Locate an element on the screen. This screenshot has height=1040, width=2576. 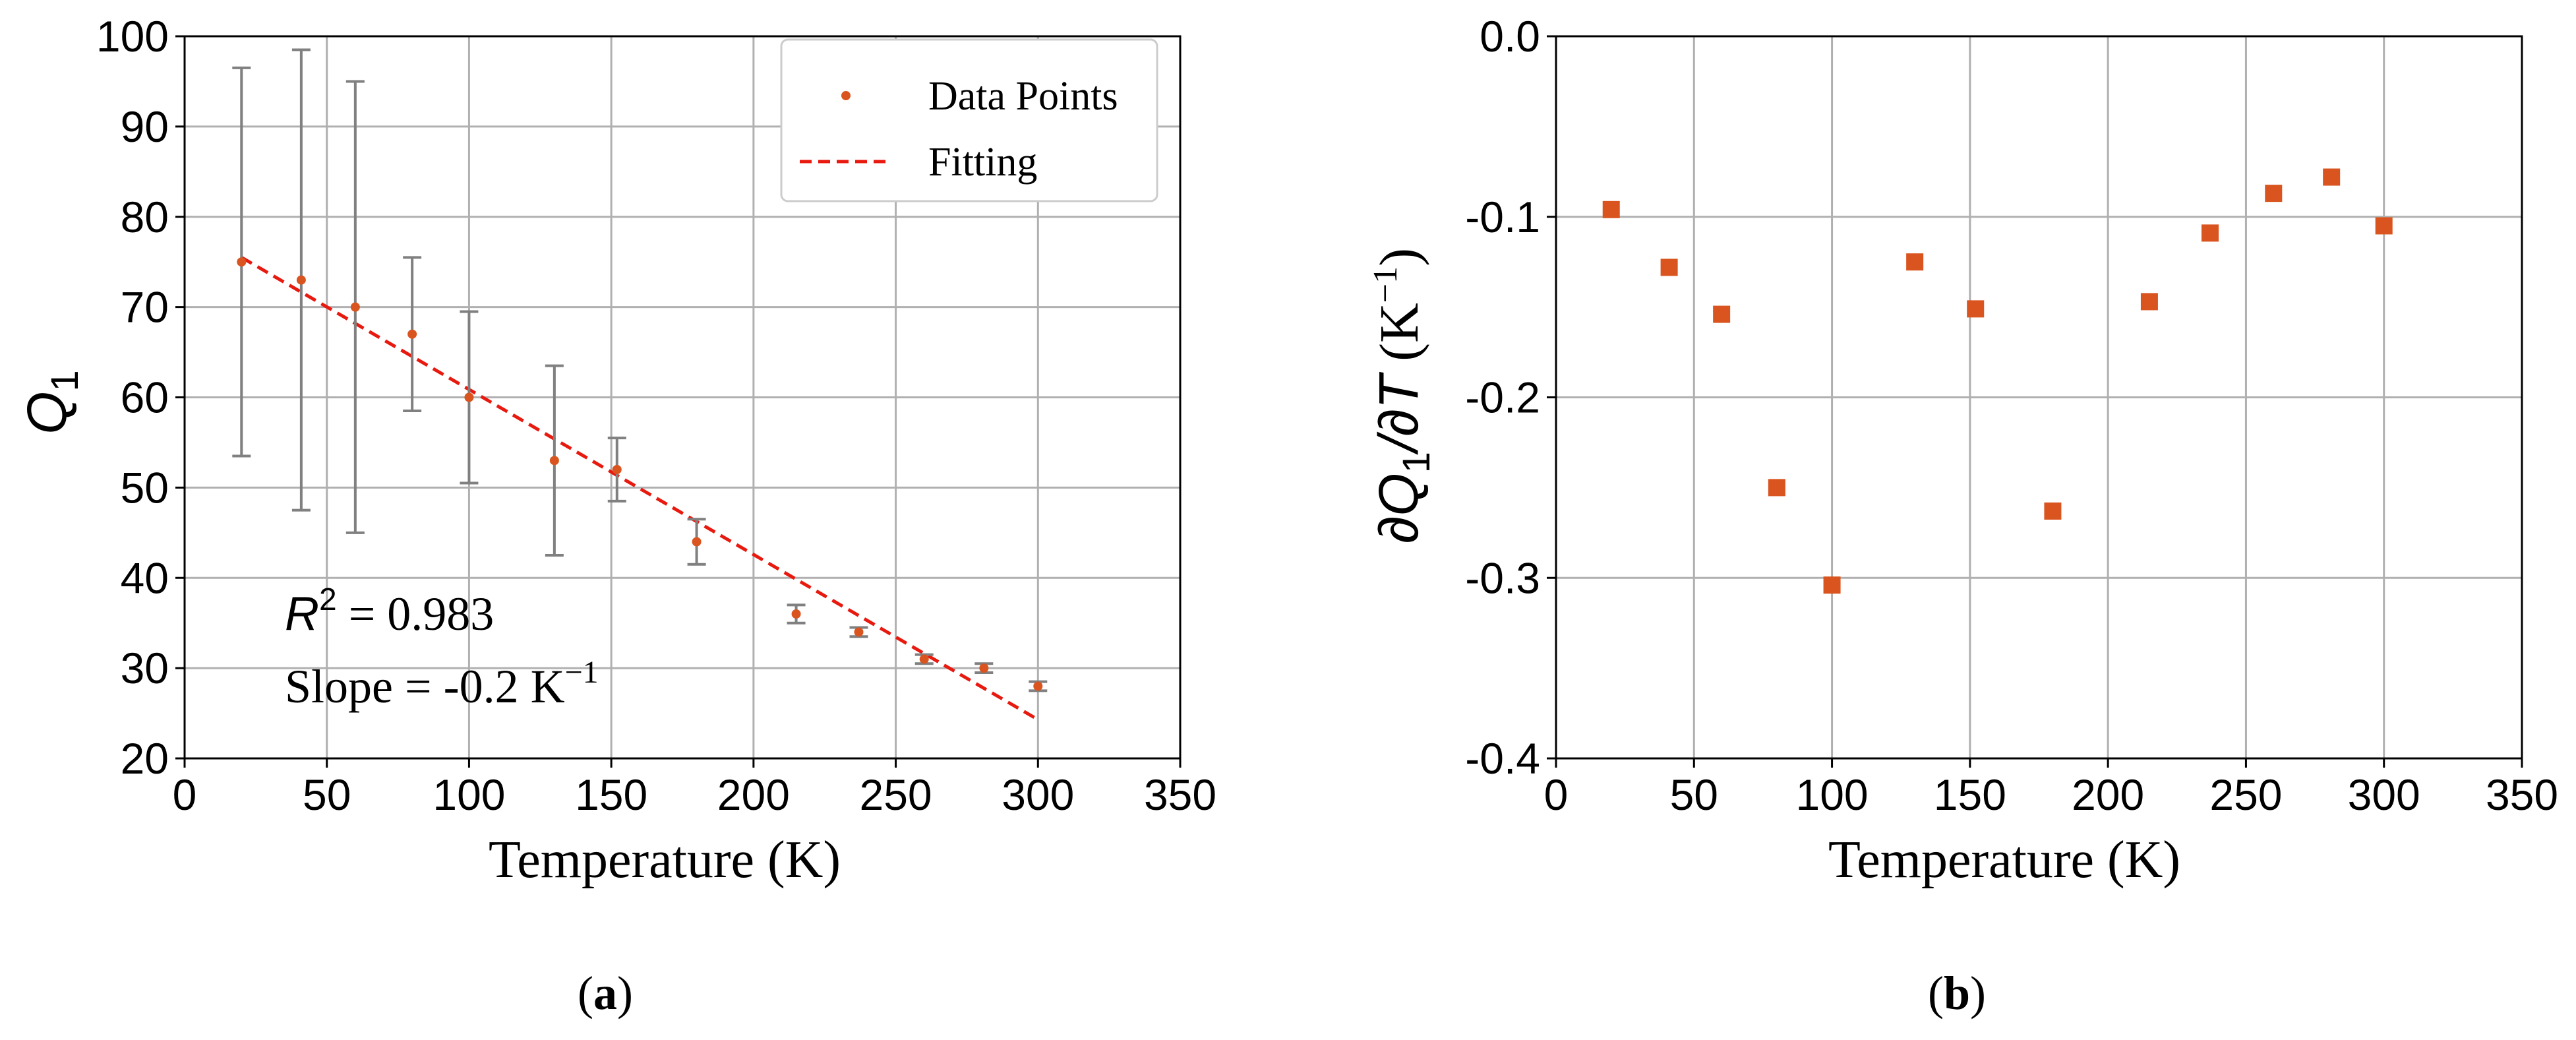
slope-text: Slope = -0.2 K is located at coordinates (425, 686).